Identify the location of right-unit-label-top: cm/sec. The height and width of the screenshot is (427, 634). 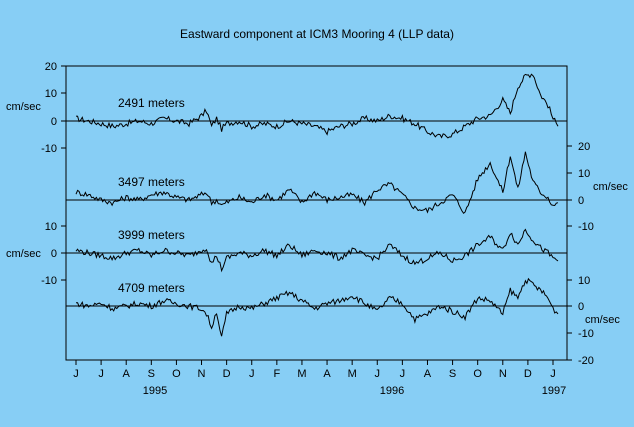
(610, 187).